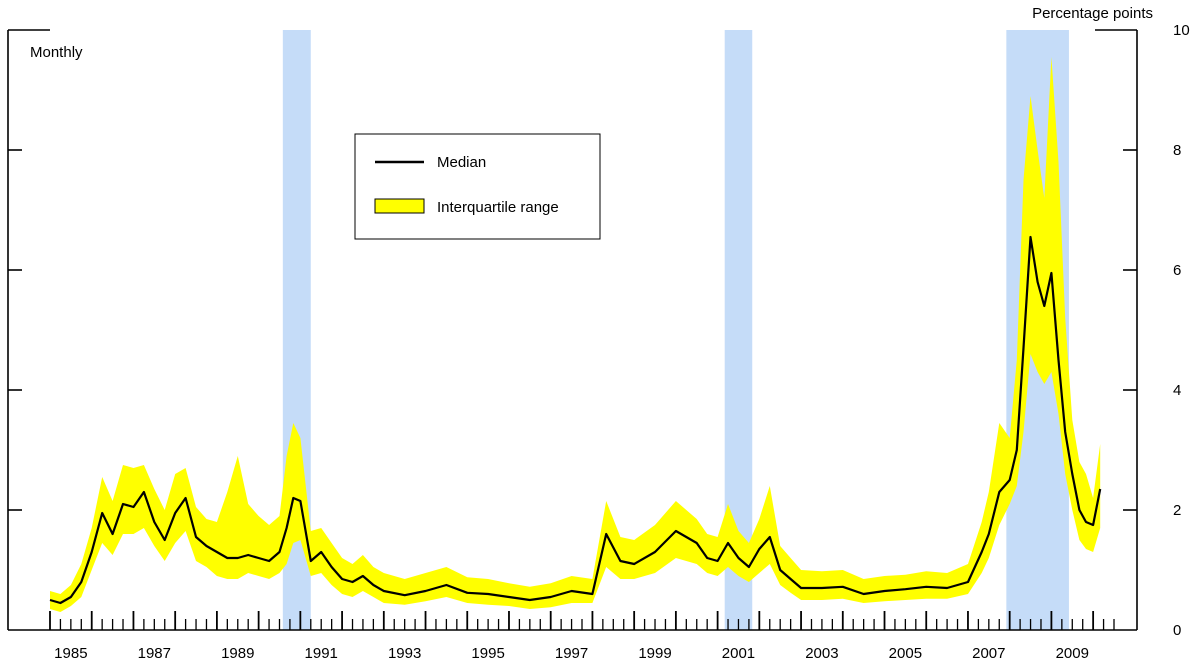 This screenshot has height=667, width=1198. I want to click on legend-median-label: Median, so click(461, 162).